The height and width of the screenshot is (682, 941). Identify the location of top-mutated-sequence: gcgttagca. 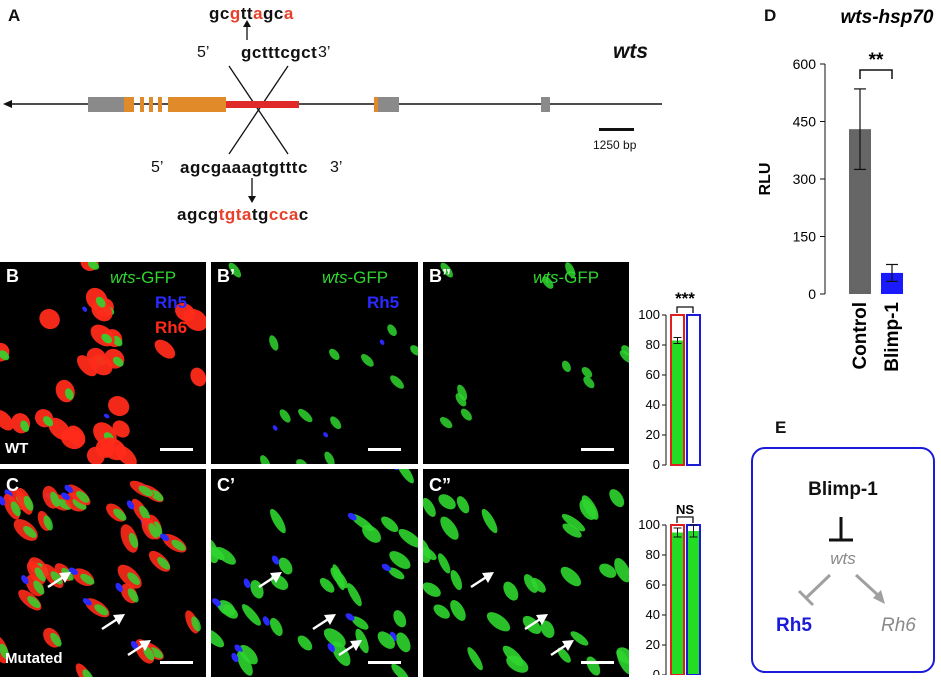
(251, 14).